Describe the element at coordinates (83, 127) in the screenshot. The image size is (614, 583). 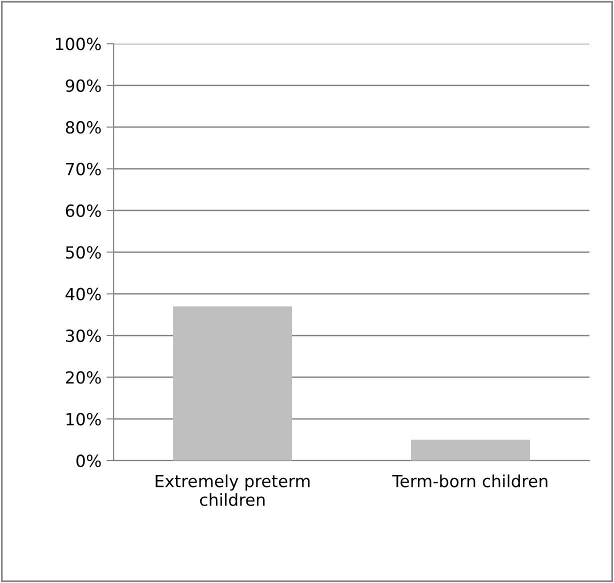
I see `y-tick-label: 80%` at that location.